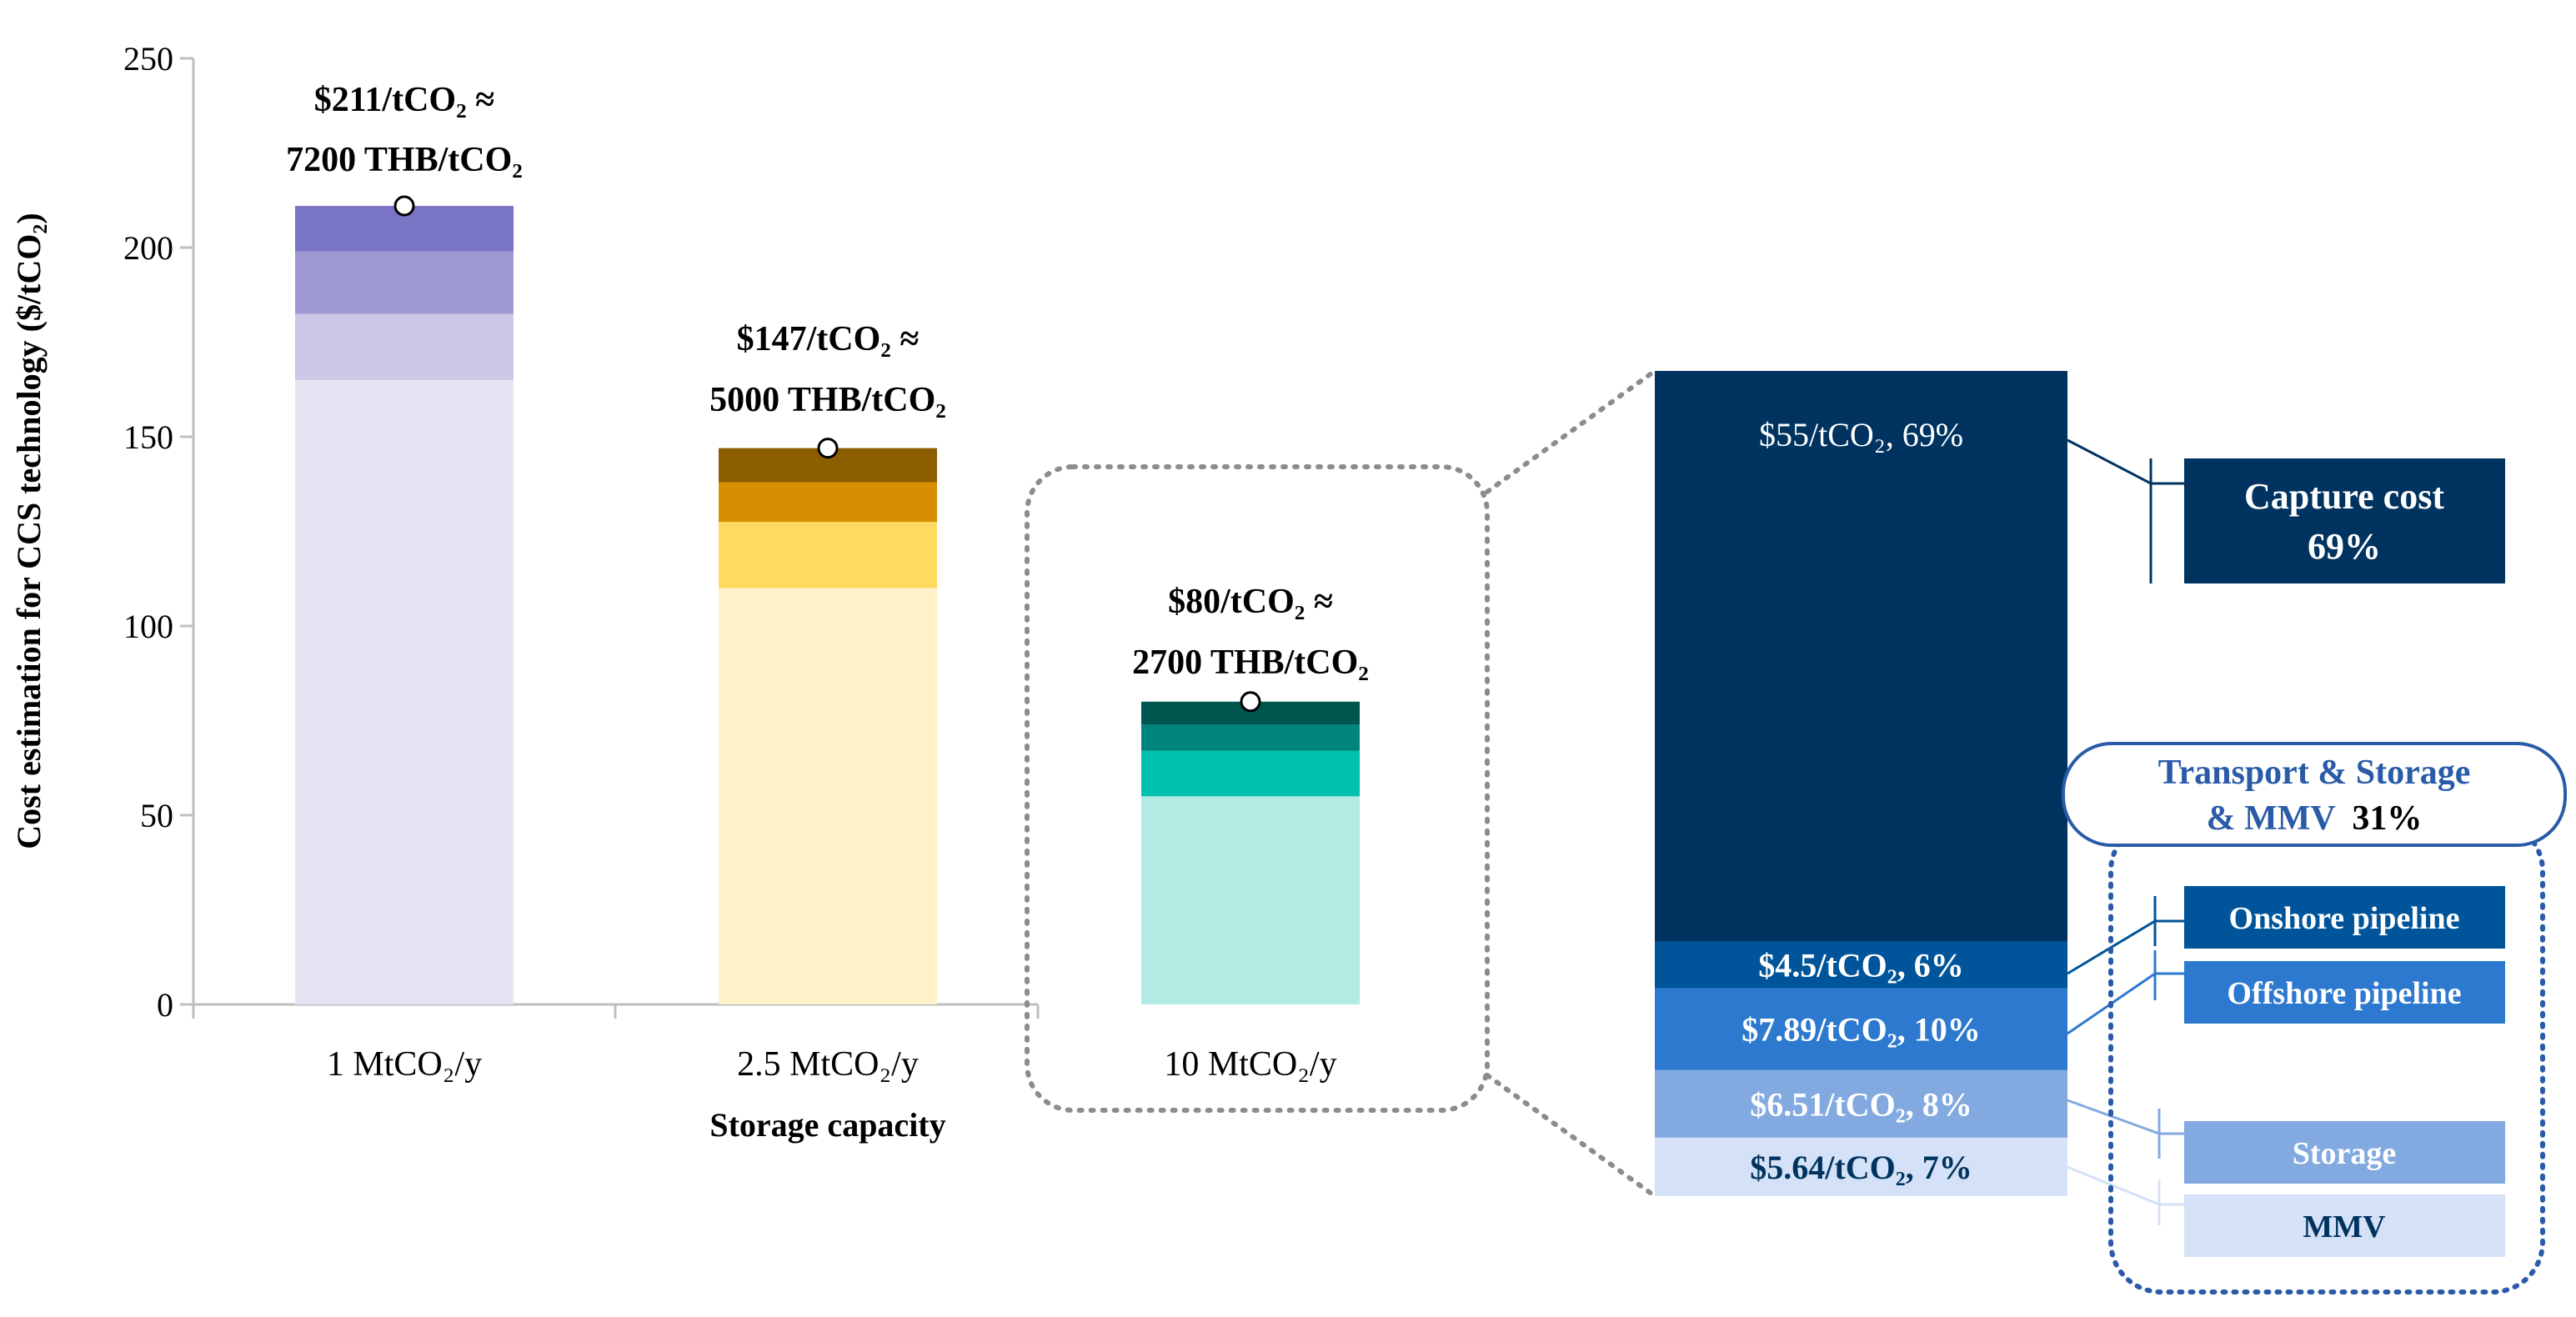 This screenshot has width=2576, height=1317. I want to click on legend-storage-box, so click(2344, 1152).